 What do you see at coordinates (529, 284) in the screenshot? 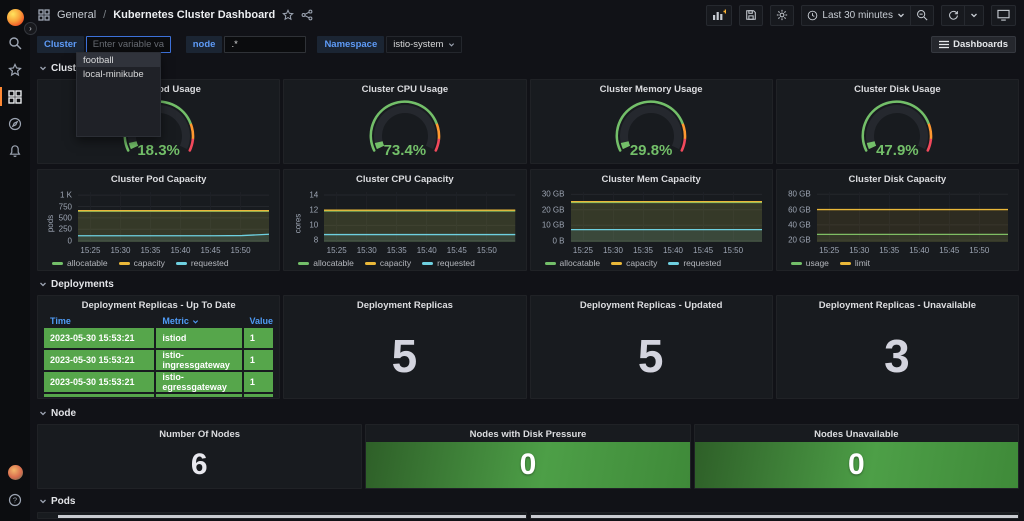
I see `section-header-deployments: Deployments` at bounding box center [529, 284].